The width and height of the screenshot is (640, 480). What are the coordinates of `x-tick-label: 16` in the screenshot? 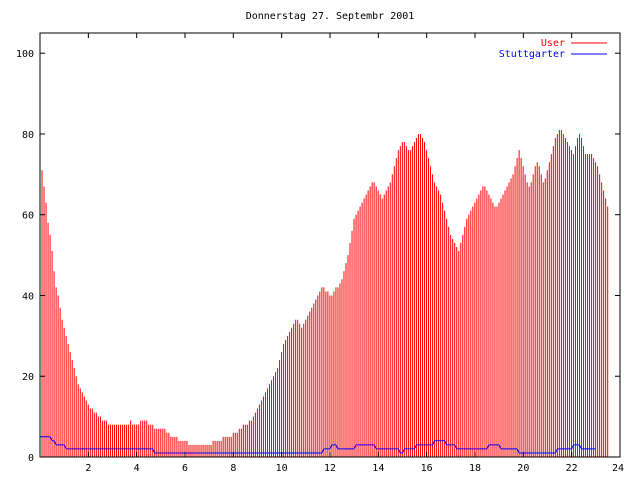 It's located at (427, 468).